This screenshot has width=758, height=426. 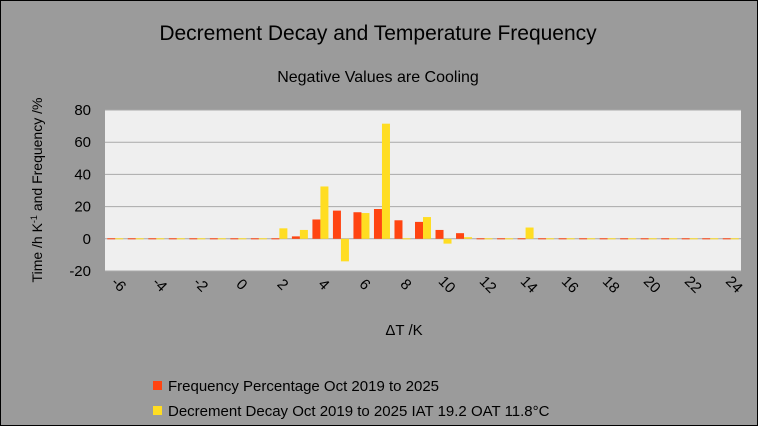 What do you see at coordinates (87, 239) in the screenshot?
I see `y-tick-label: 0` at bounding box center [87, 239].